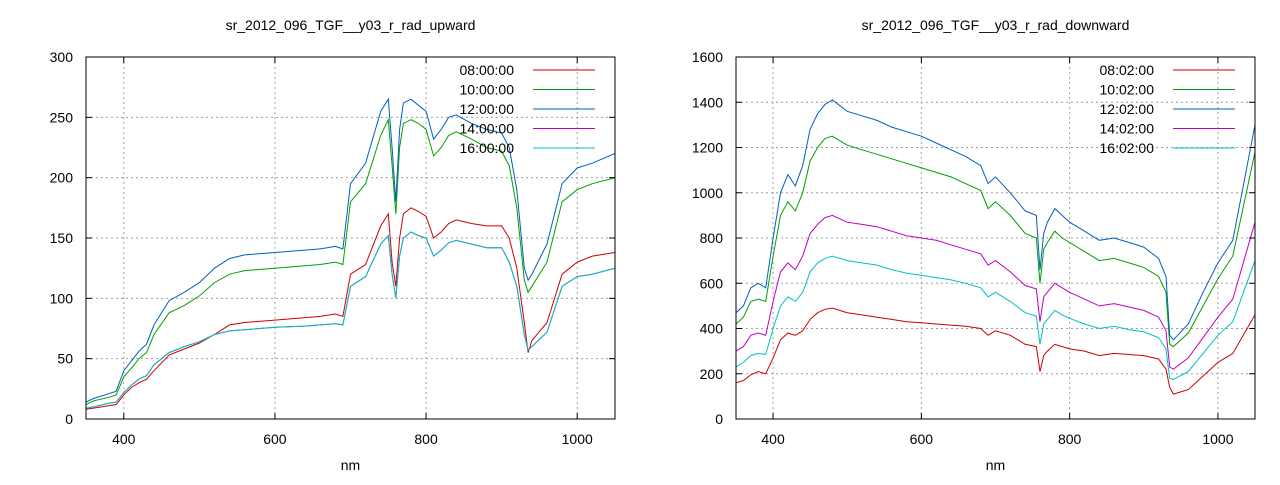 Image resolution: width=1280 pixels, height=485 pixels. Describe the element at coordinates (62, 117) in the screenshot. I see `y-tick-label: 250` at that location.